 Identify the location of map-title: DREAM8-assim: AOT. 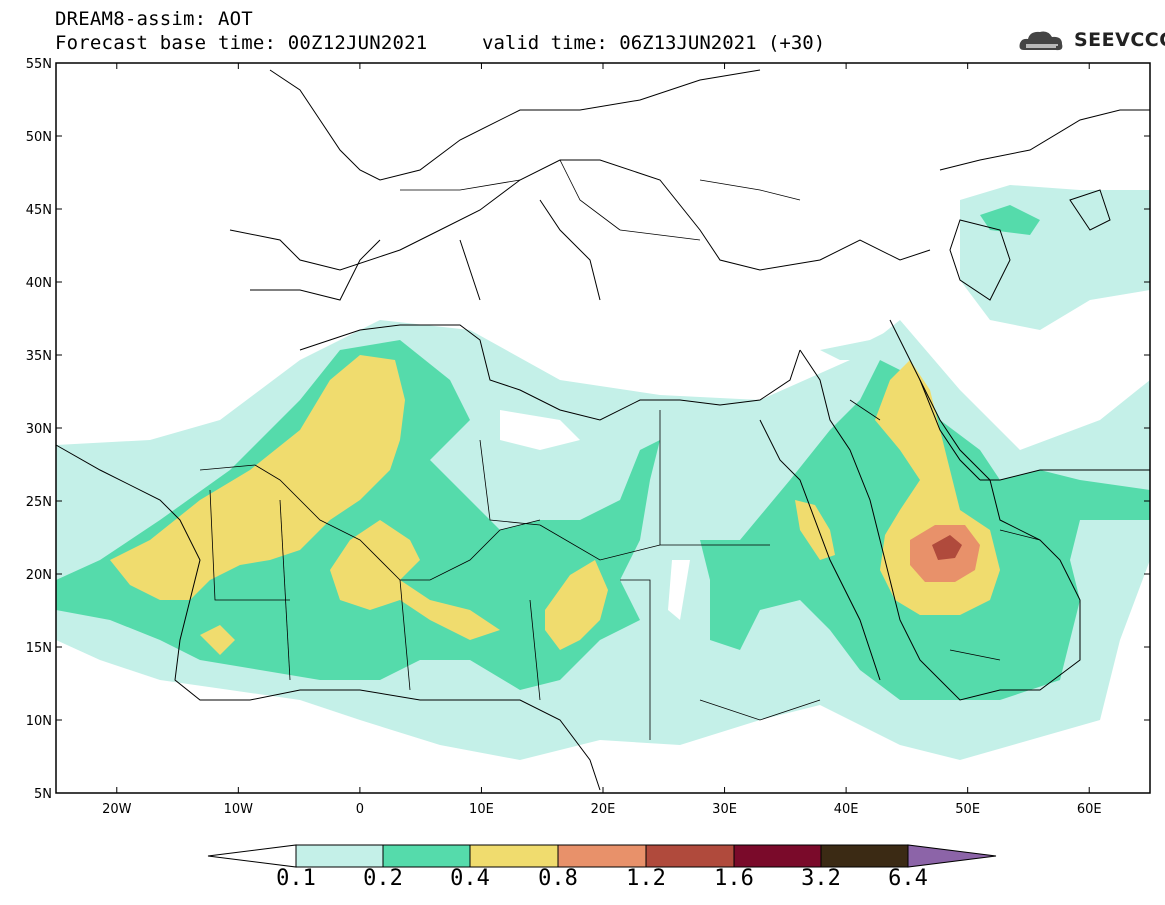
(154, 19).